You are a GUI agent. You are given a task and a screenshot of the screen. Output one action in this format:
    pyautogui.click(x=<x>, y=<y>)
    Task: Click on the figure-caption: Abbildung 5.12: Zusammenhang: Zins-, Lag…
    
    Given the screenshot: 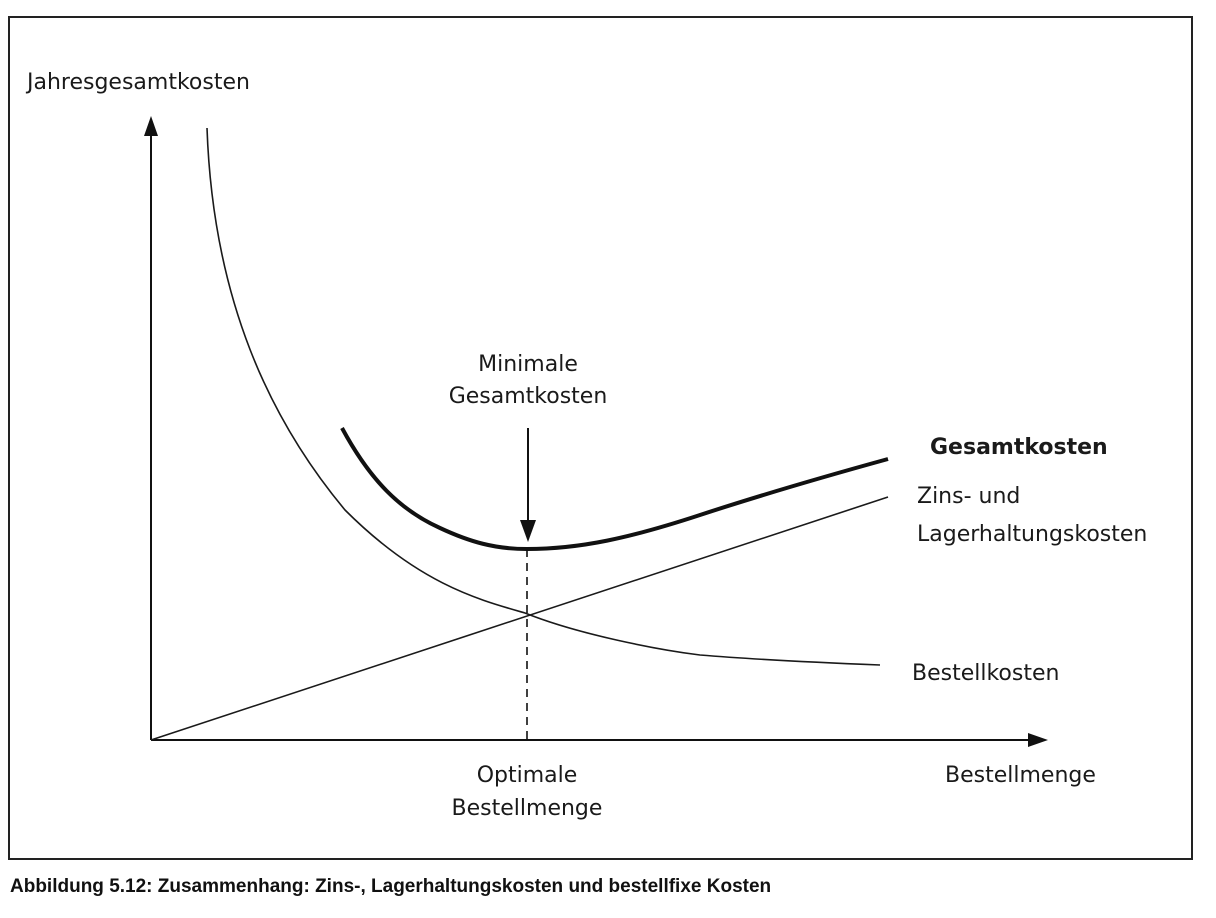 What is the action you would take?
    pyautogui.click(x=391, y=886)
    